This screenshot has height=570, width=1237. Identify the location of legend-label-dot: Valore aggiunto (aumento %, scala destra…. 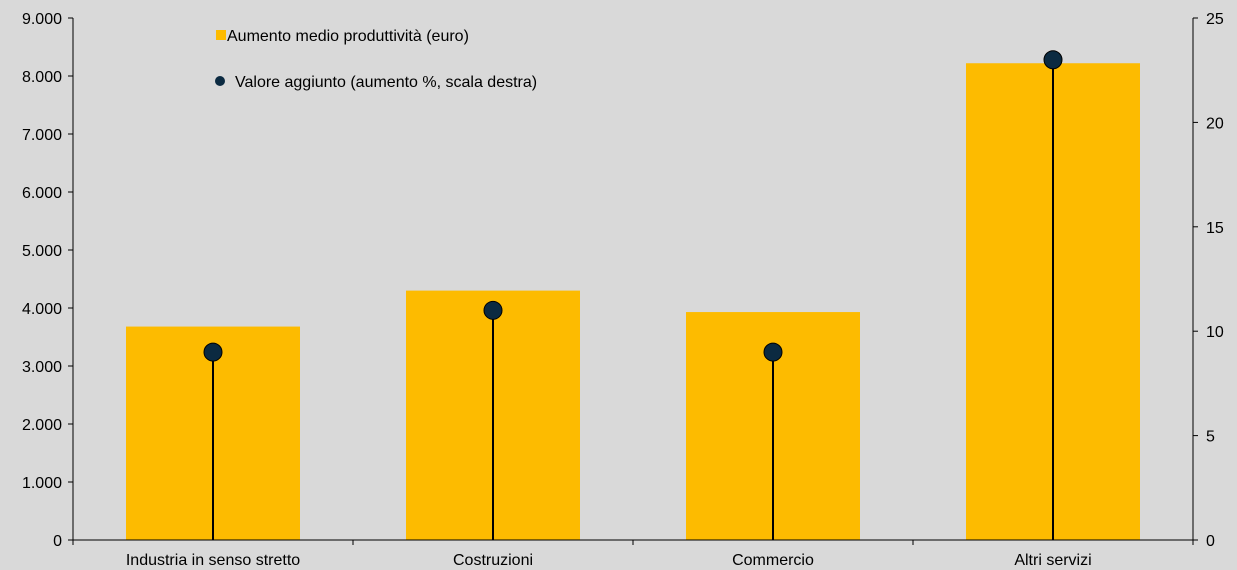
(386, 82).